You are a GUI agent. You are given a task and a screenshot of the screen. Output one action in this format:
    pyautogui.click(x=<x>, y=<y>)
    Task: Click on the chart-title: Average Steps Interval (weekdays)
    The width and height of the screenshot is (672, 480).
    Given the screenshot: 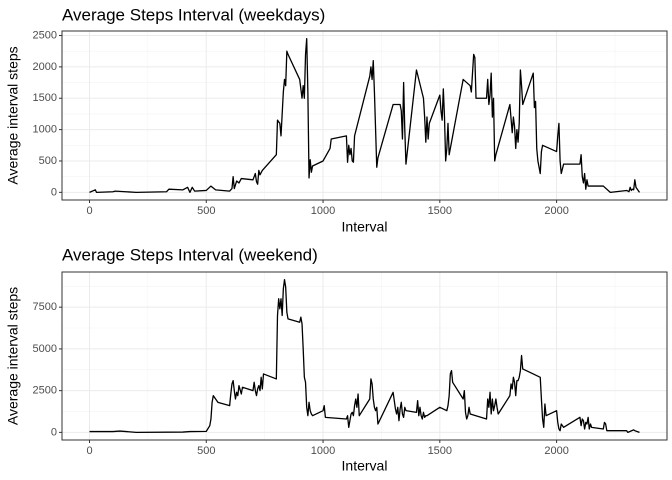 What is the action you would take?
    pyautogui.click(x=193, y=14)
    